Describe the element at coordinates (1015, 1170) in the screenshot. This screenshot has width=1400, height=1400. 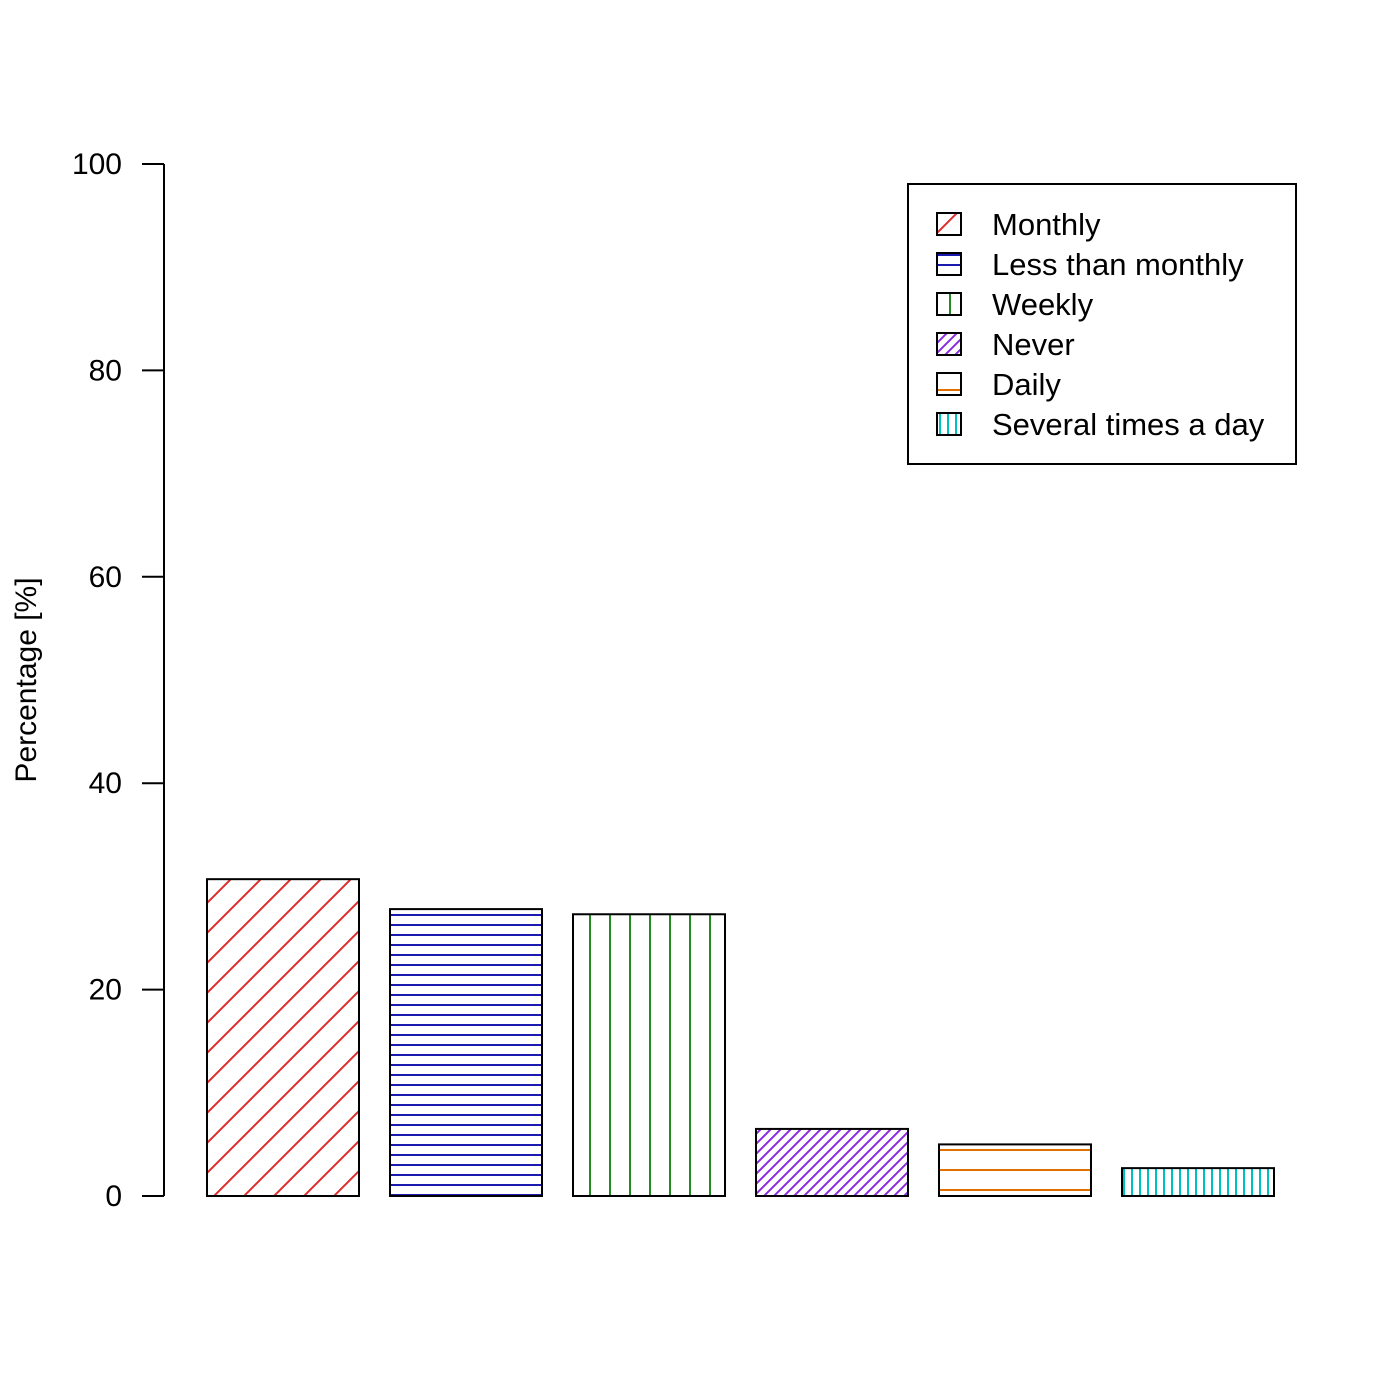
I see `bar-daily` at that location.